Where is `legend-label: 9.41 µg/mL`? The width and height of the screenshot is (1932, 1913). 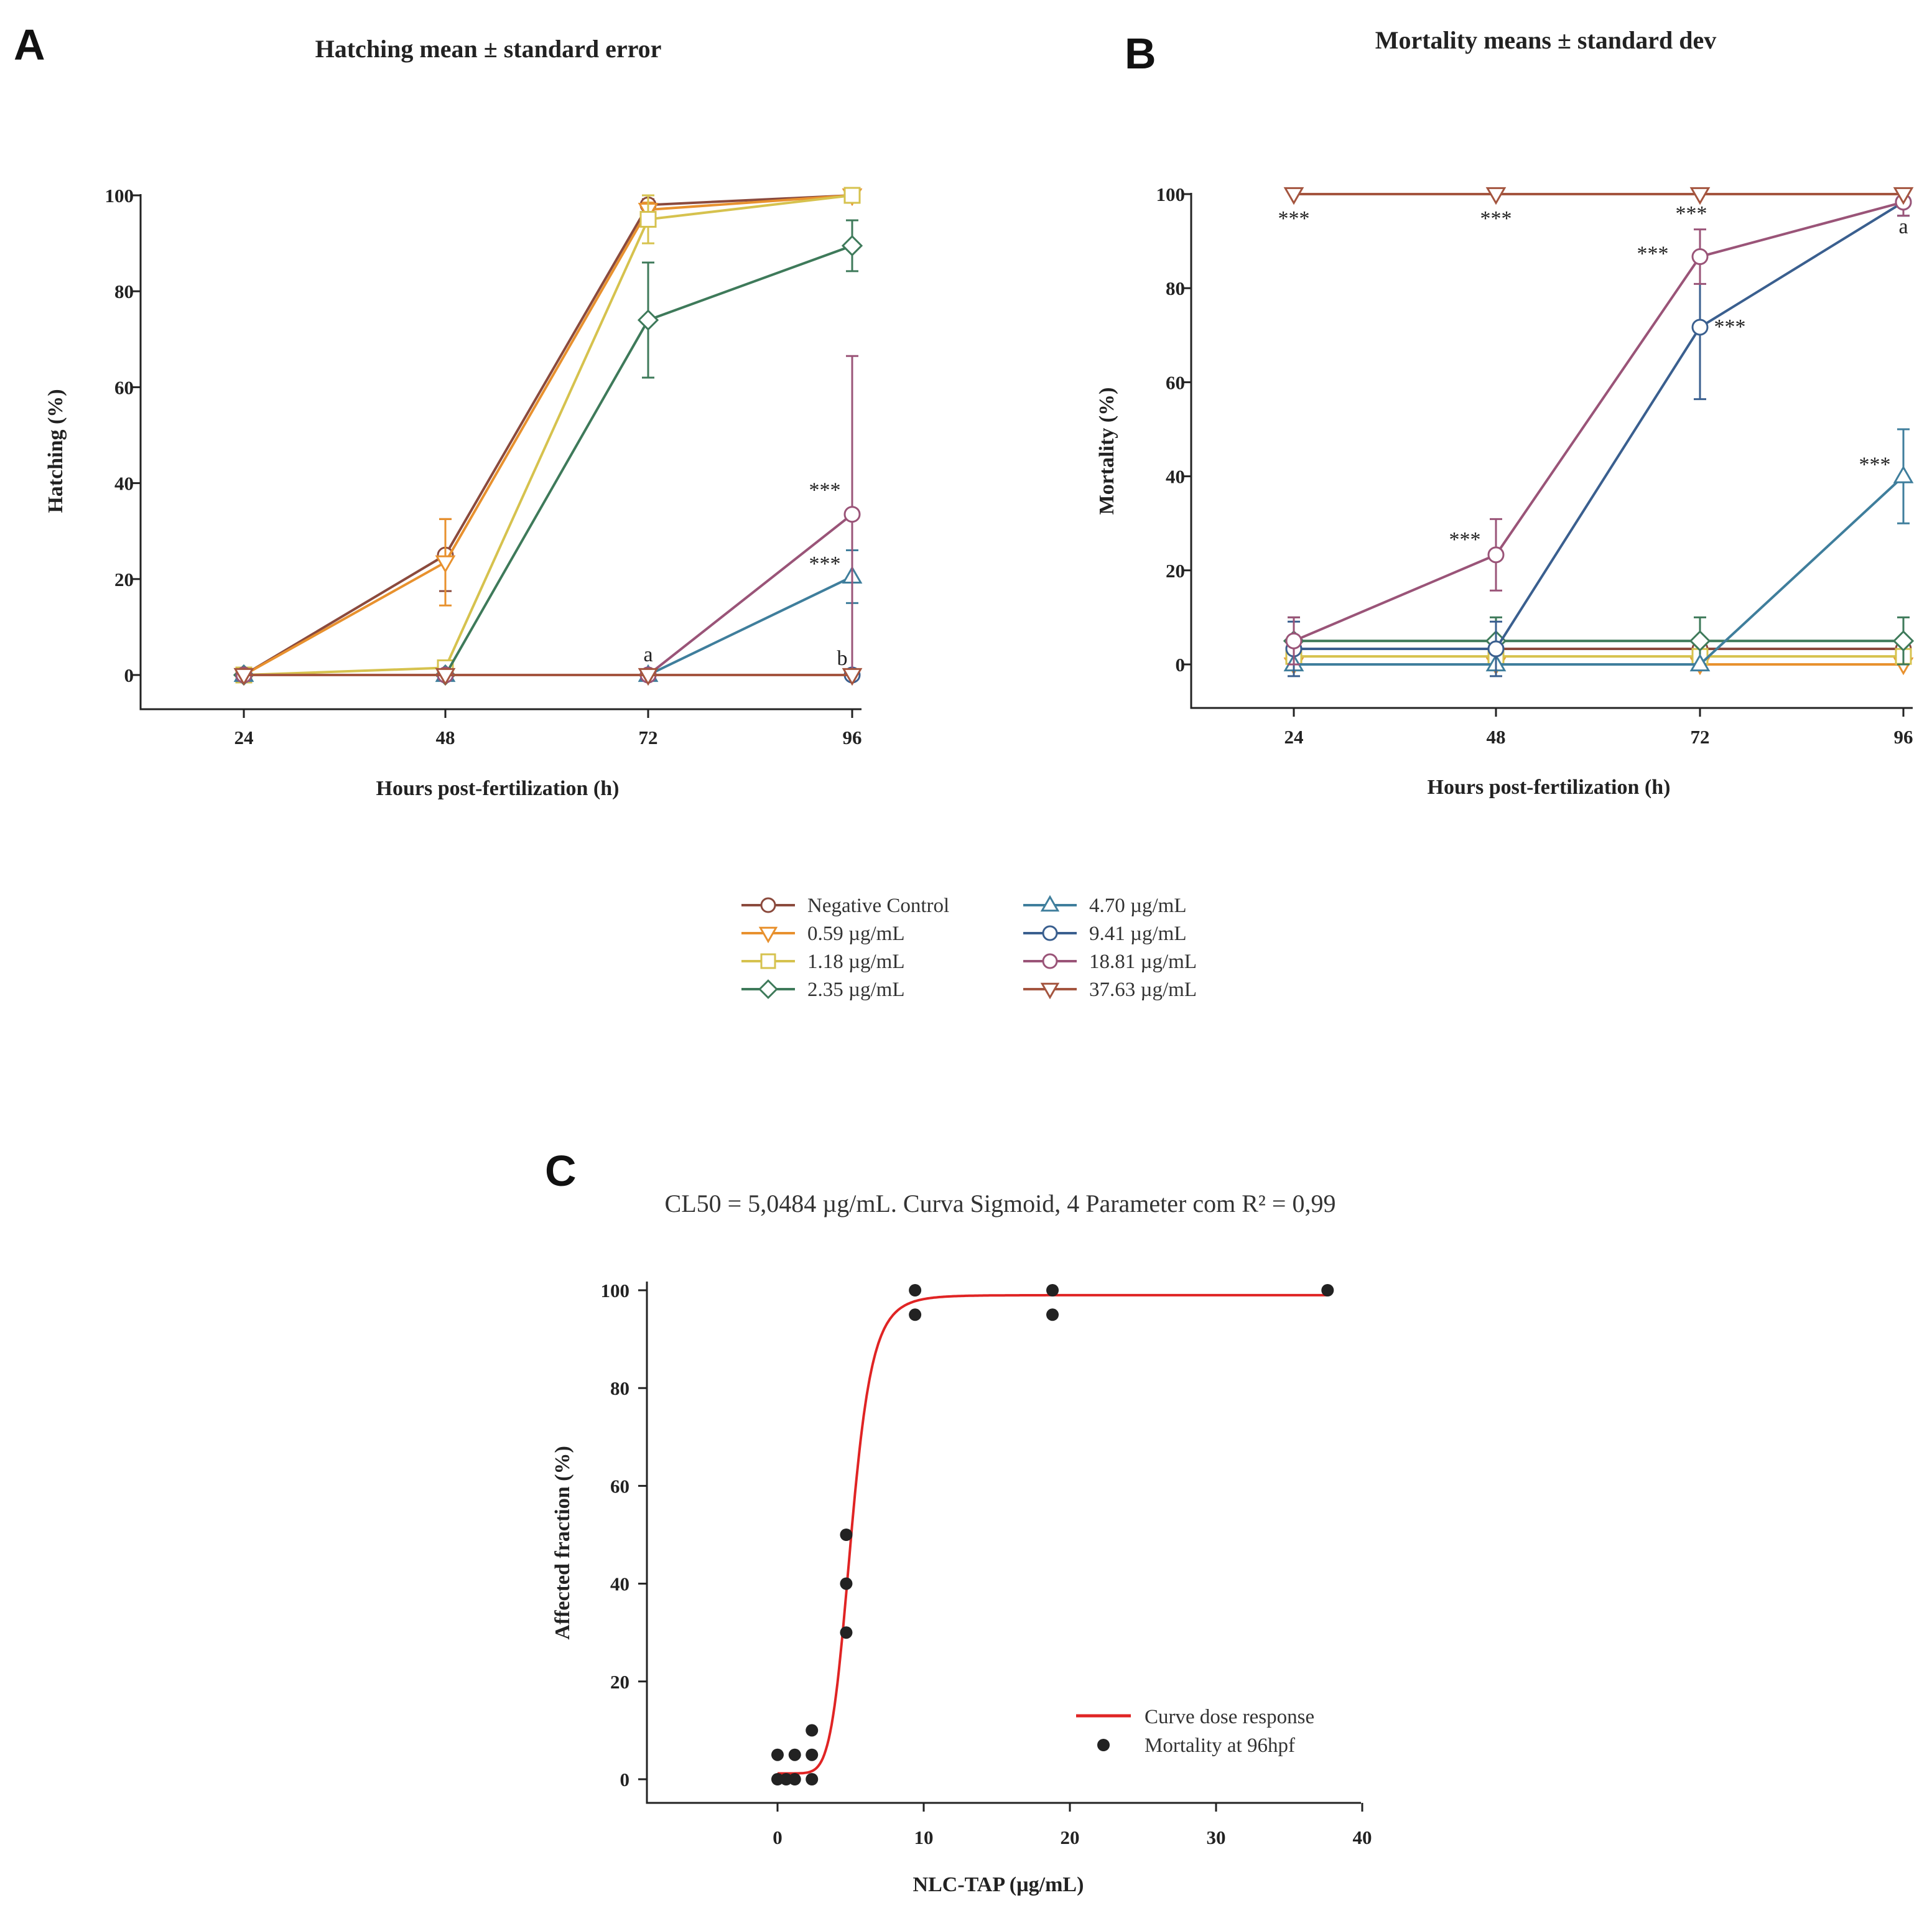
legend-label: 9.41 µg/mL is located at coordinates (1138, 934).